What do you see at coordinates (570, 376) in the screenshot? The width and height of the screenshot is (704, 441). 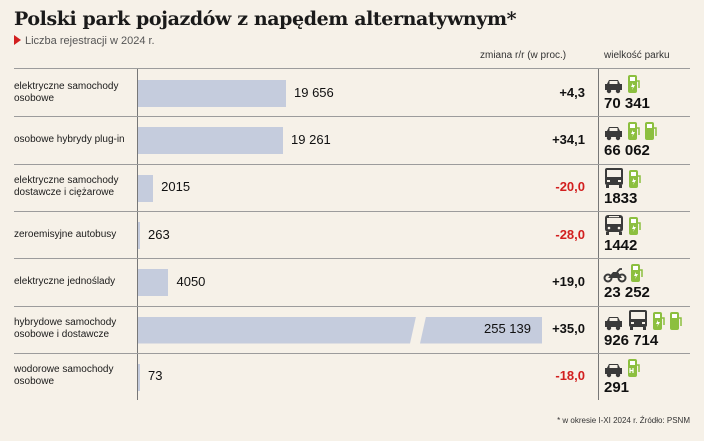 I see `yoy-change-value: -18,0` at bounding box center [570, 376].